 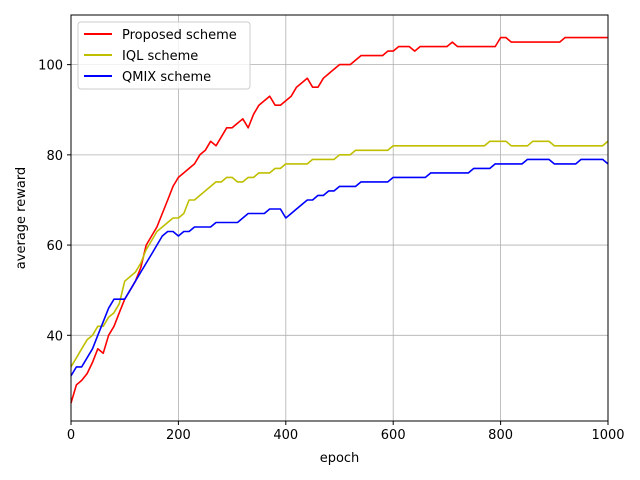 What do you see at coordinates (54, 246) in the screenshot?
I see `y-tick-label: 60` at bounding box center [54, 246].